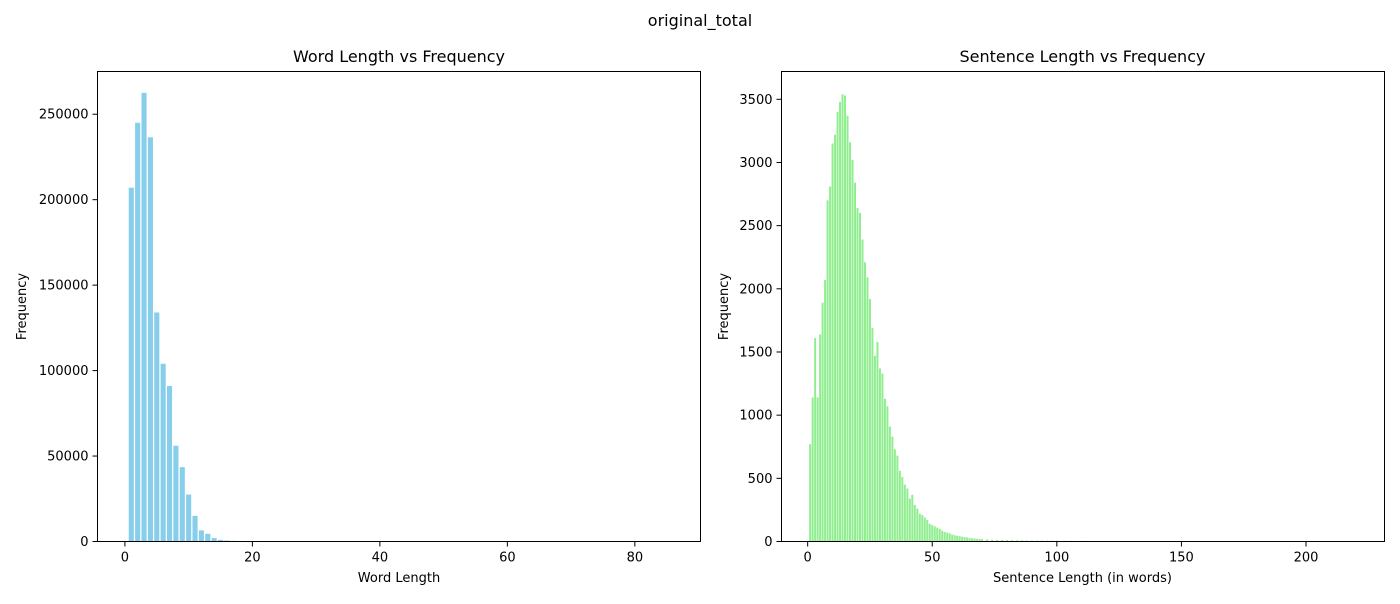  Describe the element at coordinates (755, 100) in the screenshot. I see `sentence-length-y-tick-label: 3500` at that location.